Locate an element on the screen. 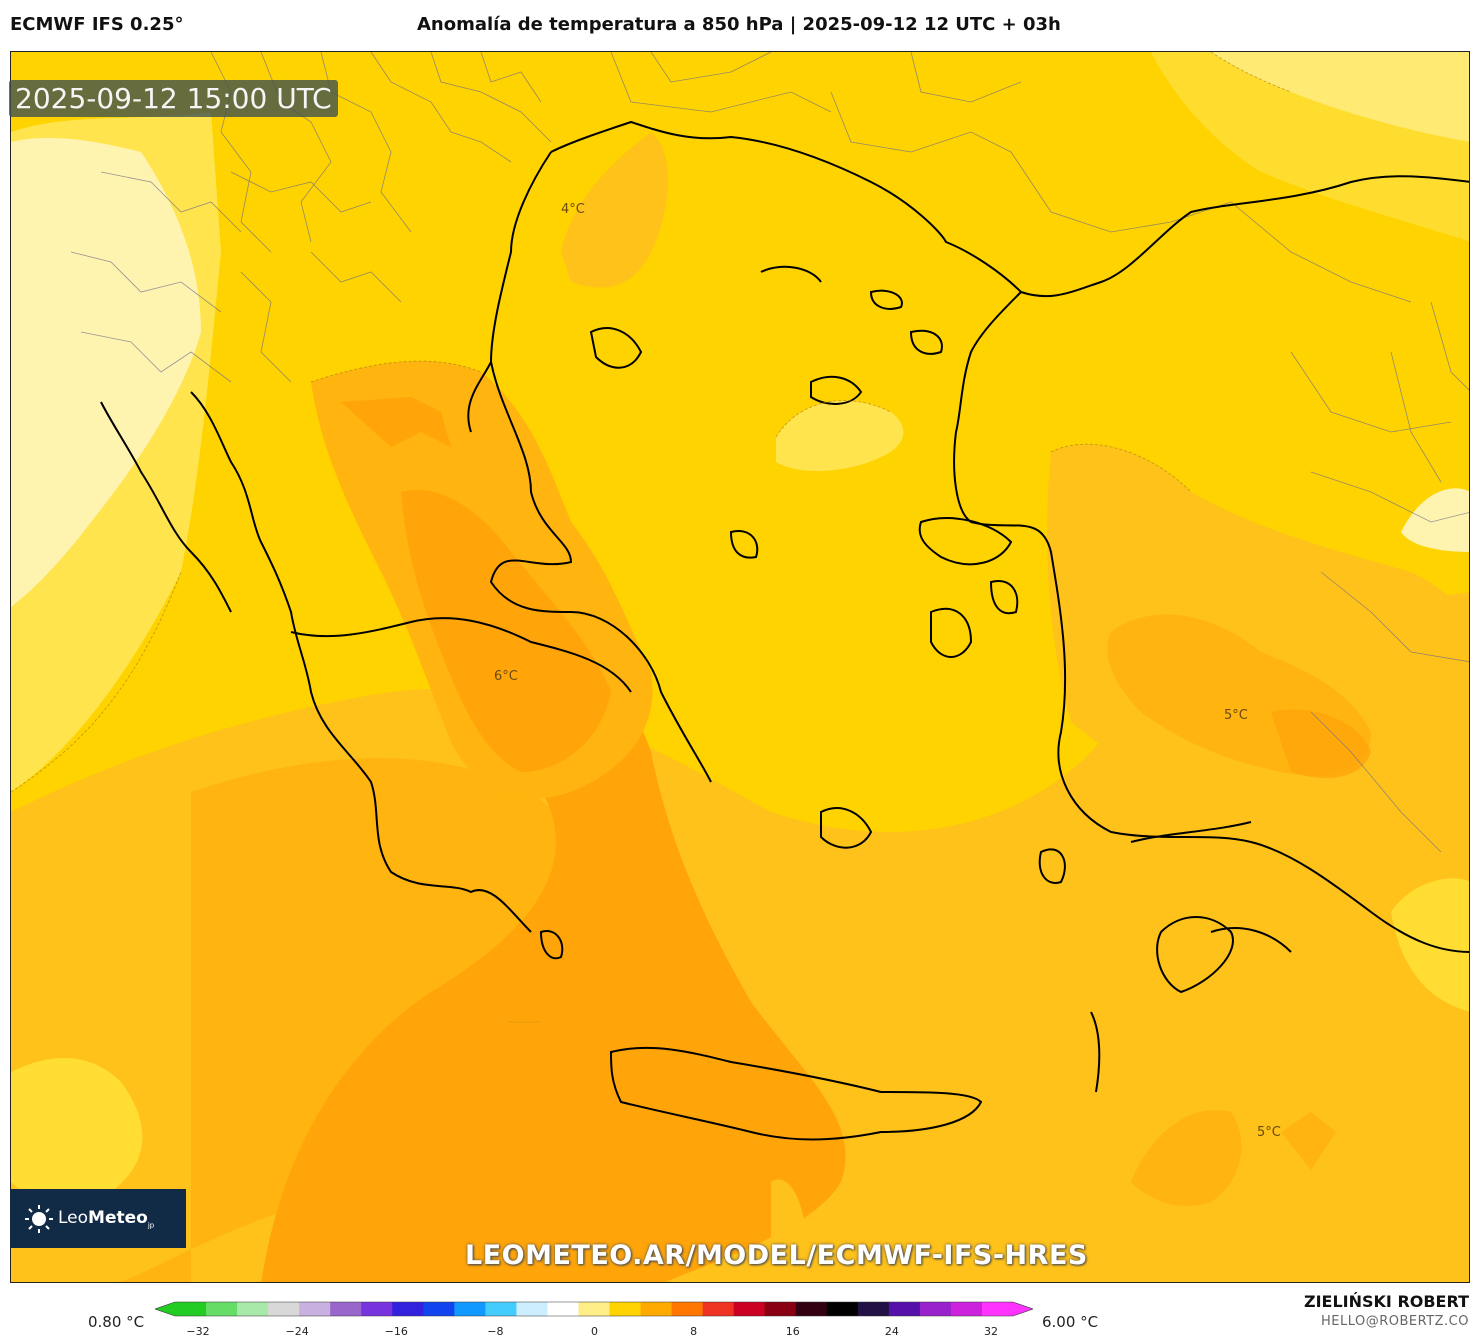 This screenshot has width=1479, height=1339. colorbar-tick-label: −16 is located at coordinates (396, 1331).